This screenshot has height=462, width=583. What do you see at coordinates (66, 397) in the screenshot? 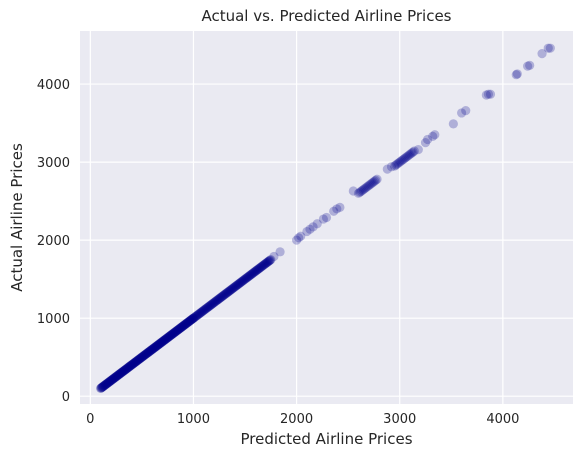
I see `y-tick-label: 0` at bounding box center [66, 397].